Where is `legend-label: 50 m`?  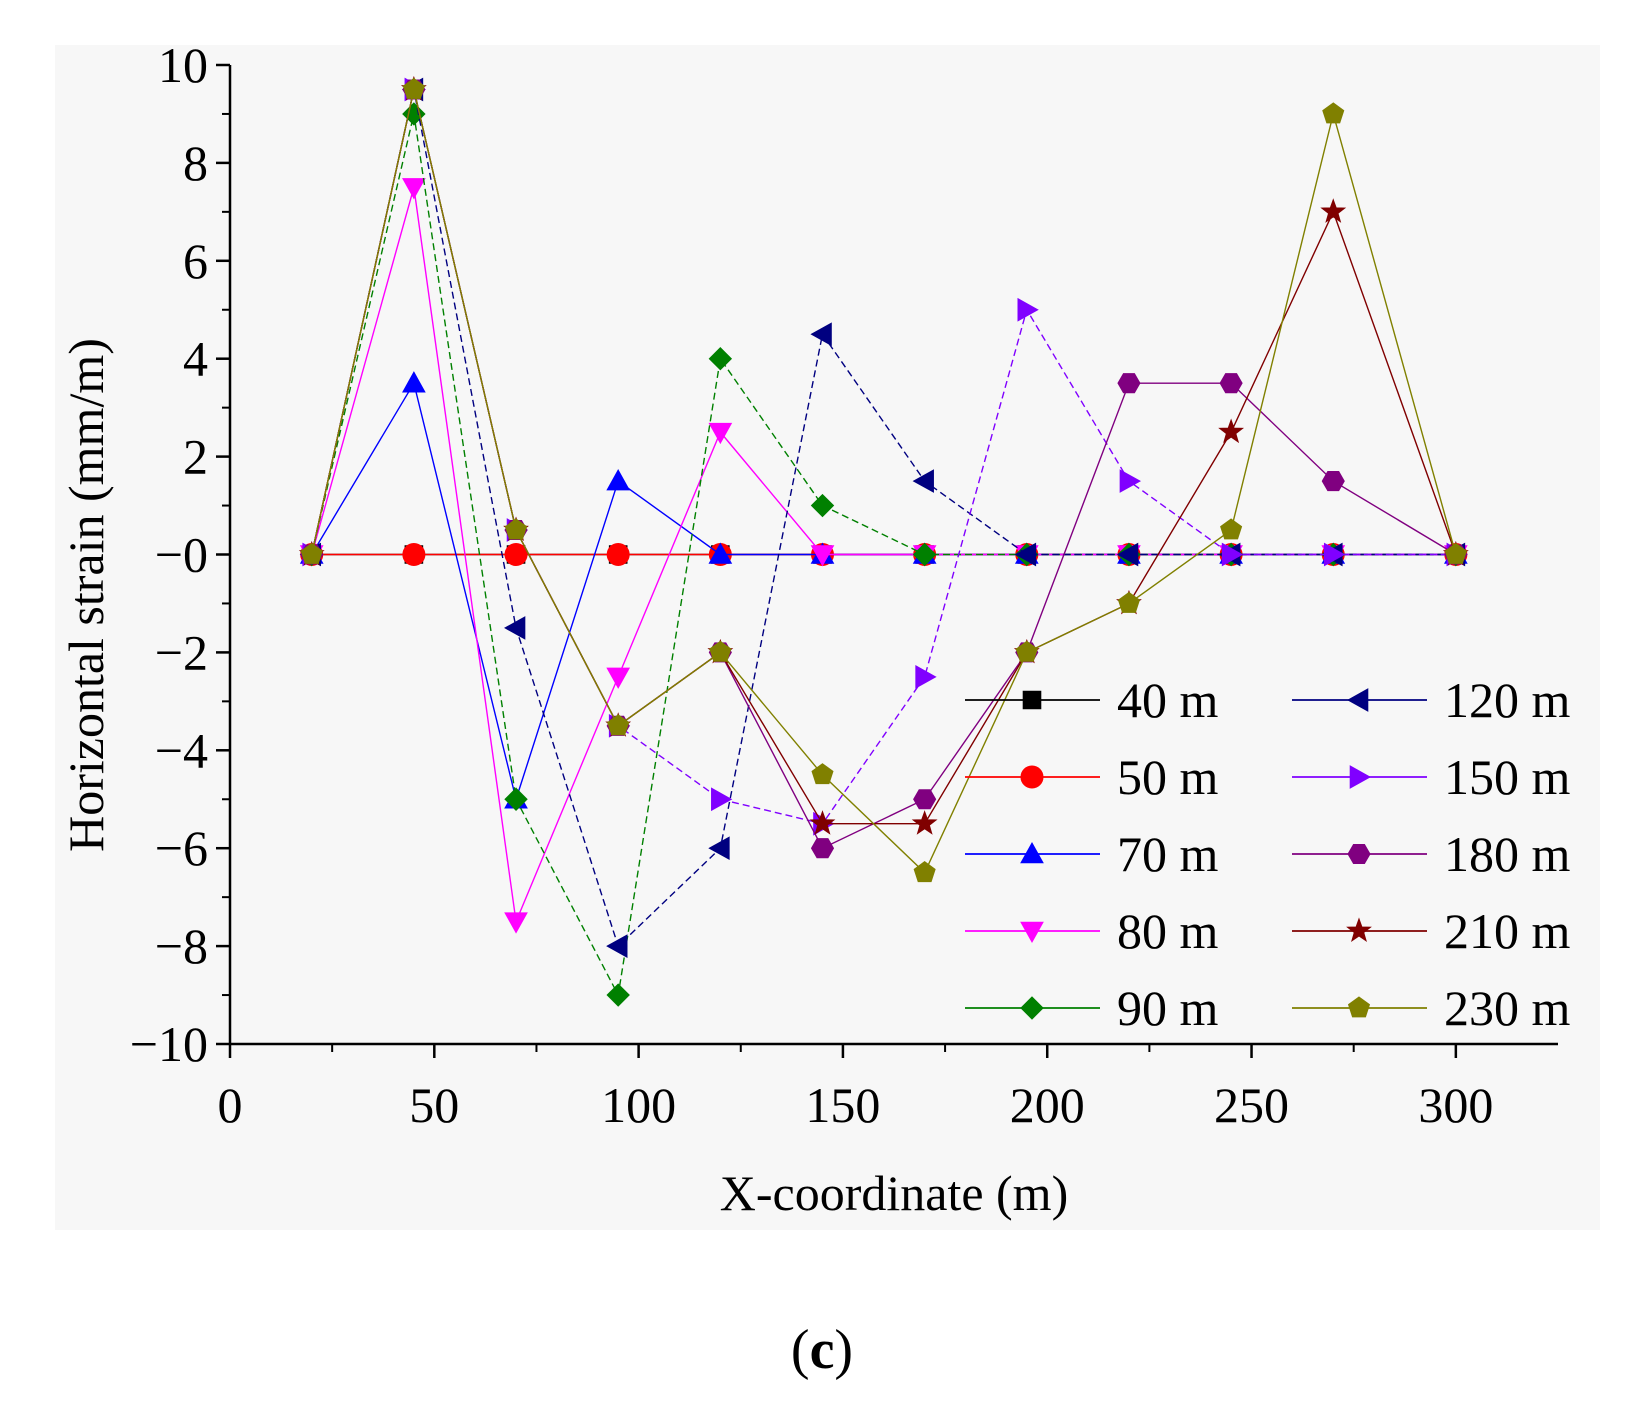 legend-label: 50 m is located at coordinates (1168, 777).